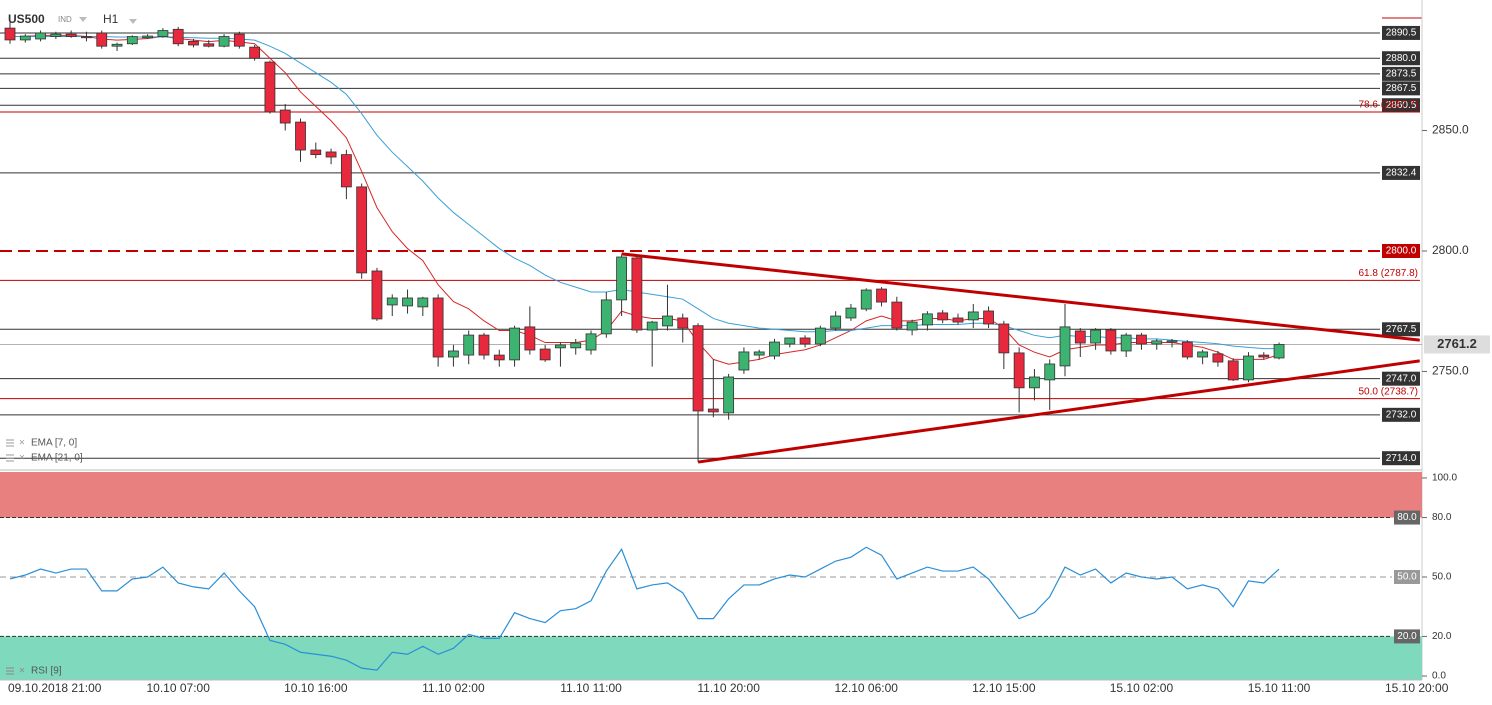  I want to click on level-label: 2860.5, so click(1401, 105).